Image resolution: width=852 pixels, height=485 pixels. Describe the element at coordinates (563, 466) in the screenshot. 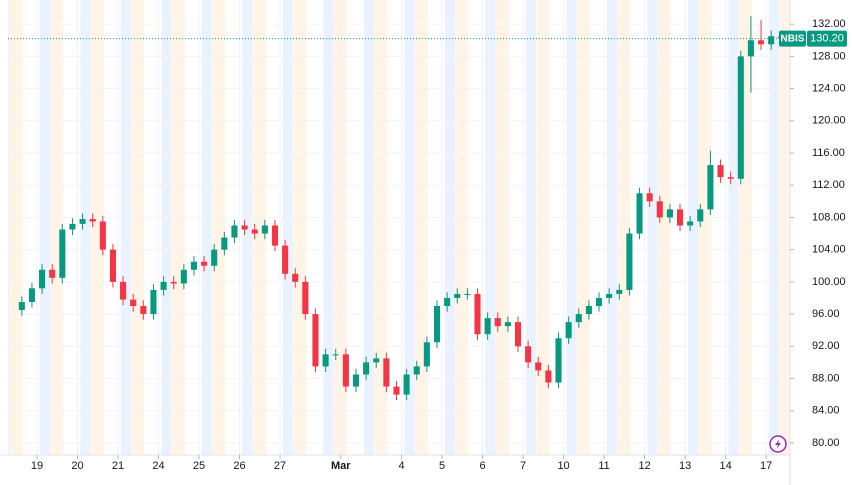

I see `x-tick-label: 10` at that location.